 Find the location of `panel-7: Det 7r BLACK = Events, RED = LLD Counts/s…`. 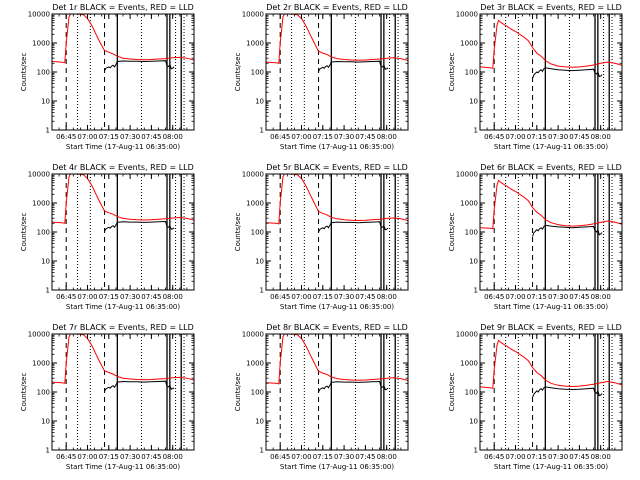

panel-7: Det 7r BLACK = Events, RED = LLD Counts/s… is located at coordinates (107, 397).